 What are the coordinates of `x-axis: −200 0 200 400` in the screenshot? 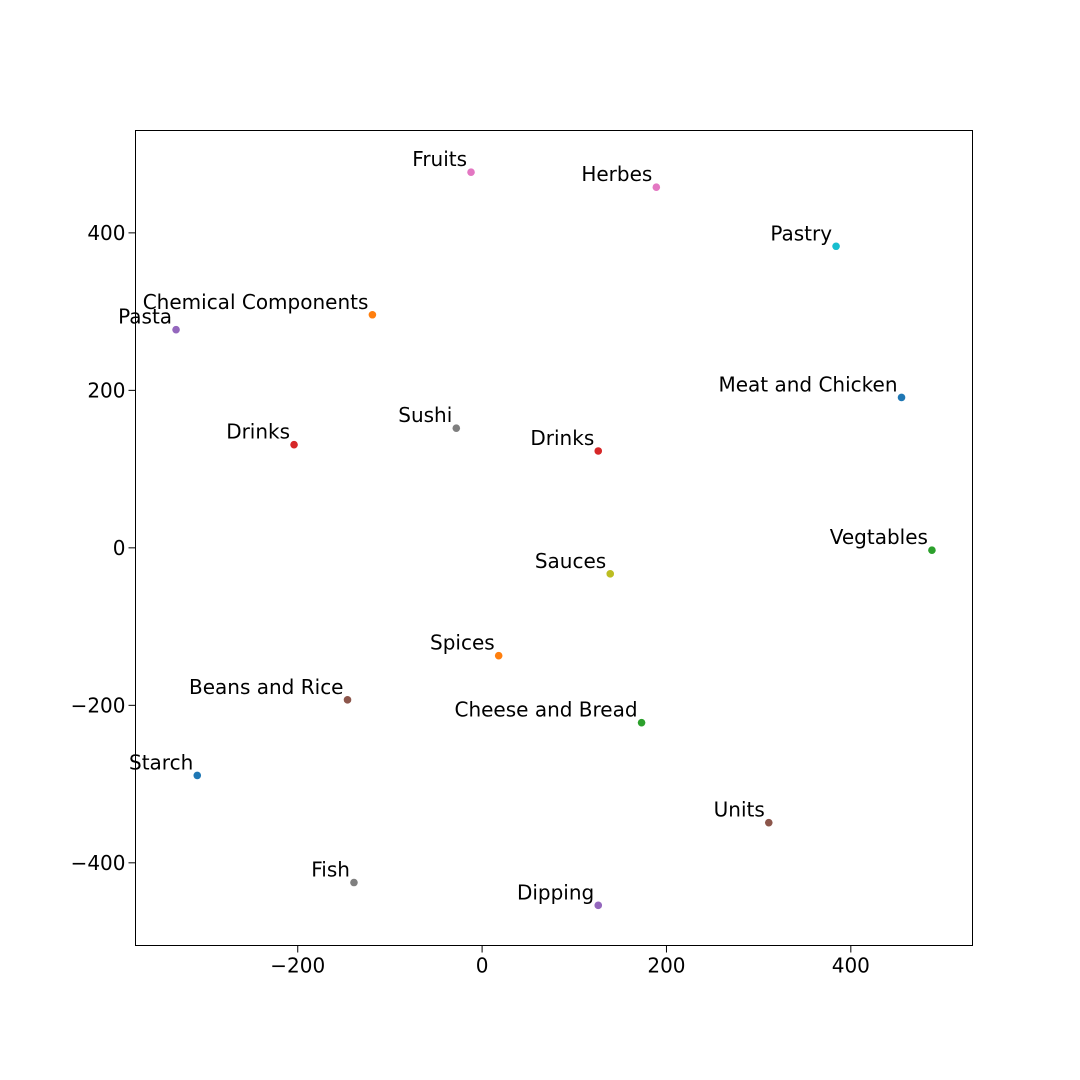 It's located at (570, 961).